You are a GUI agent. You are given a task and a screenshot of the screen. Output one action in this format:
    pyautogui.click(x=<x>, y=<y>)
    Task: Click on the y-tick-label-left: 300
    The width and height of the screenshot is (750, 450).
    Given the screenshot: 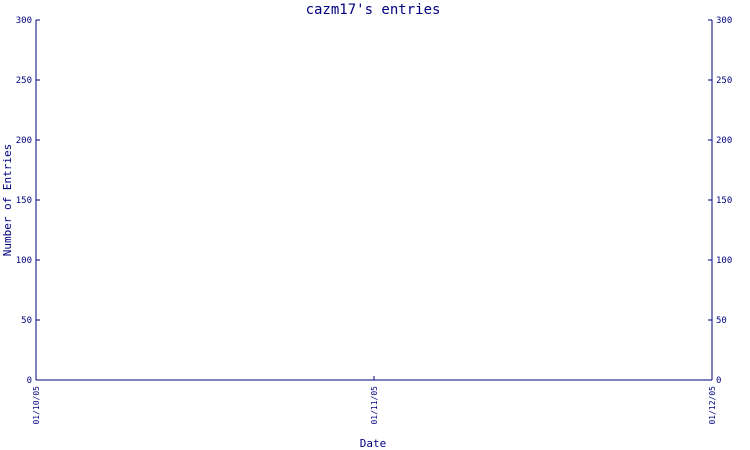 What is the action you would take?
    pyautogui.click(x=24, y=21)
    